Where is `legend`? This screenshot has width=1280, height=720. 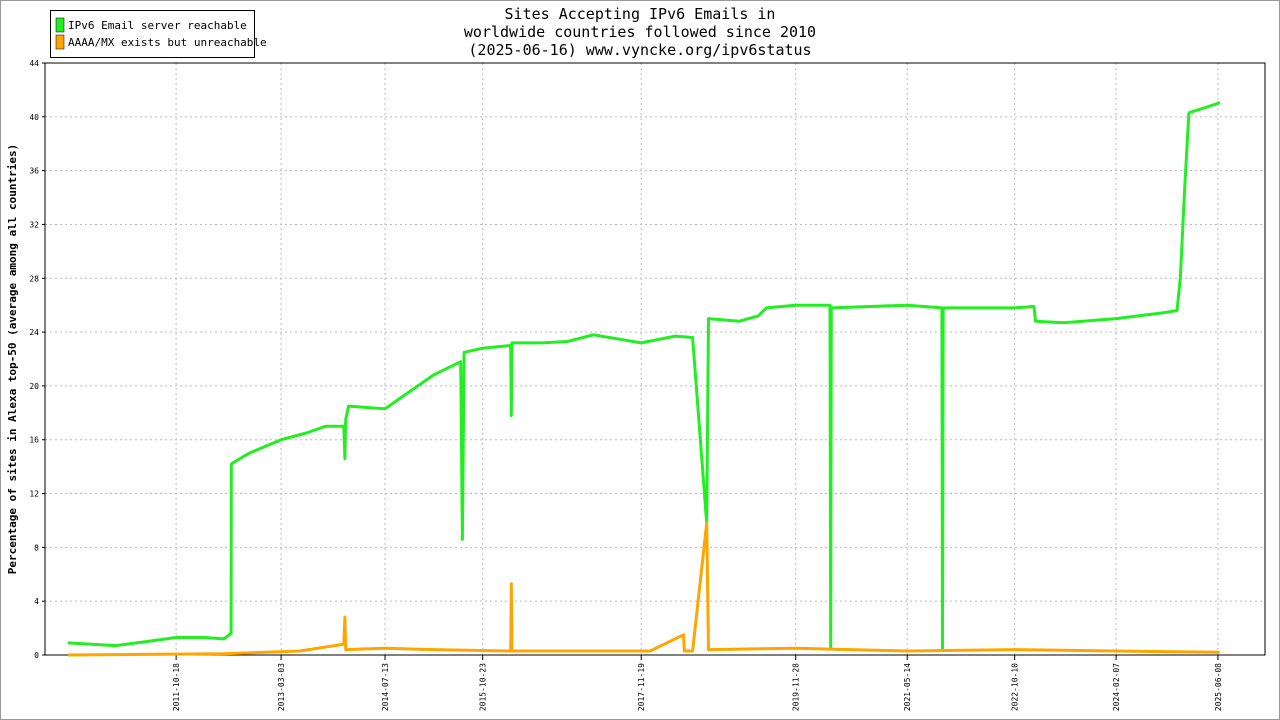
legend is located at coordinates (152, 34).